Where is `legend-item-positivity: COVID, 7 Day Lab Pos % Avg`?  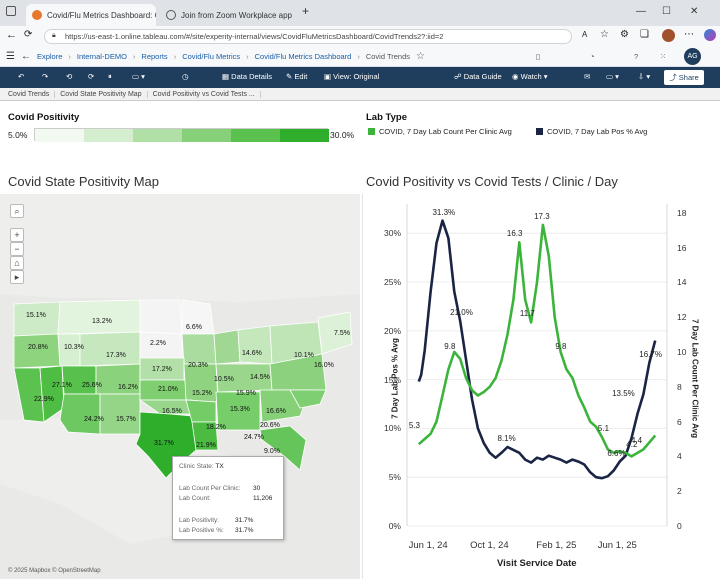
legend-item-positivity: COVID, 7 Day Lab Pos % Avg is located at coordinates (591, 131).